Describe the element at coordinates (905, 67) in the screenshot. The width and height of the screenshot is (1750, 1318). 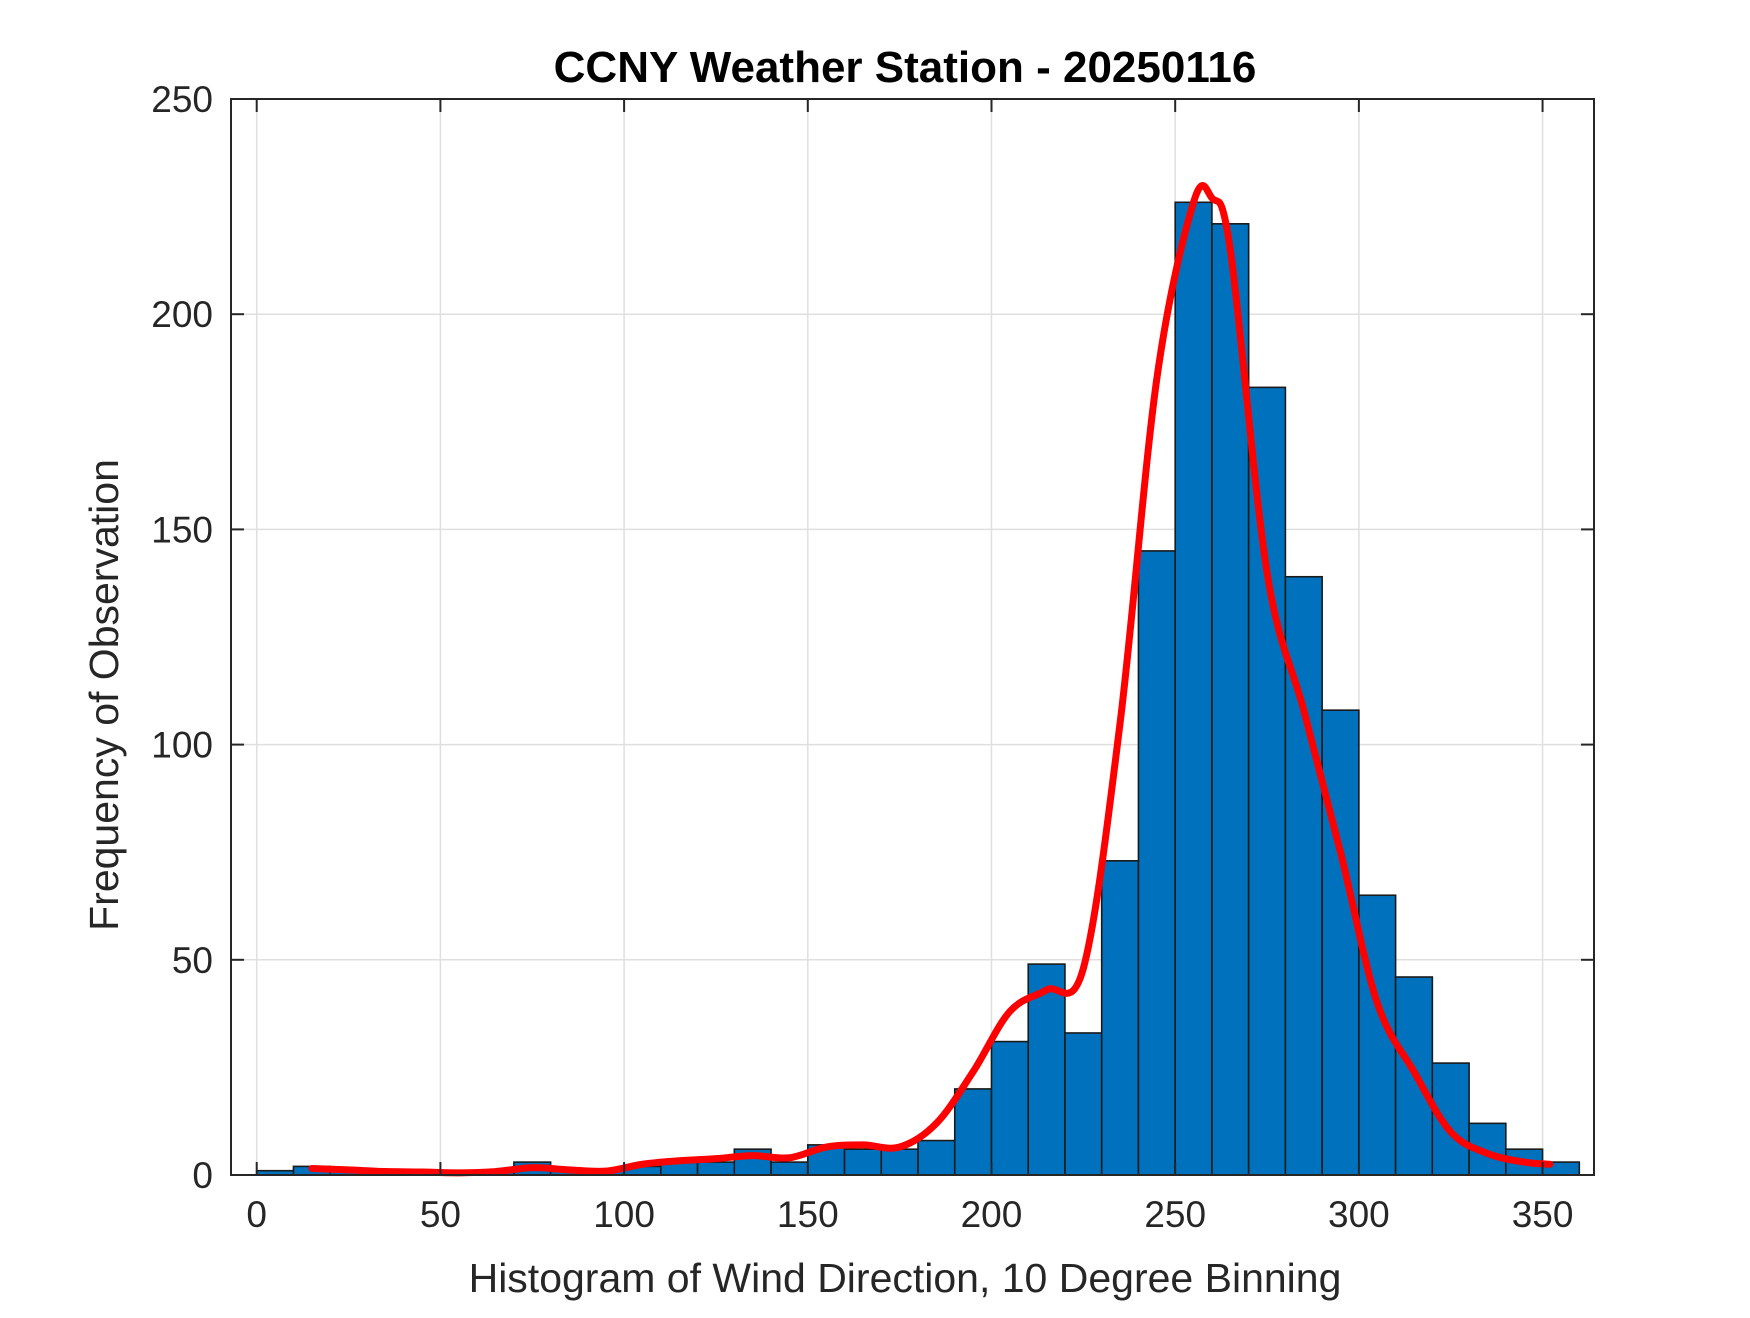
I see `chart-title: CCNY Weather Station - 20250116` at that location.